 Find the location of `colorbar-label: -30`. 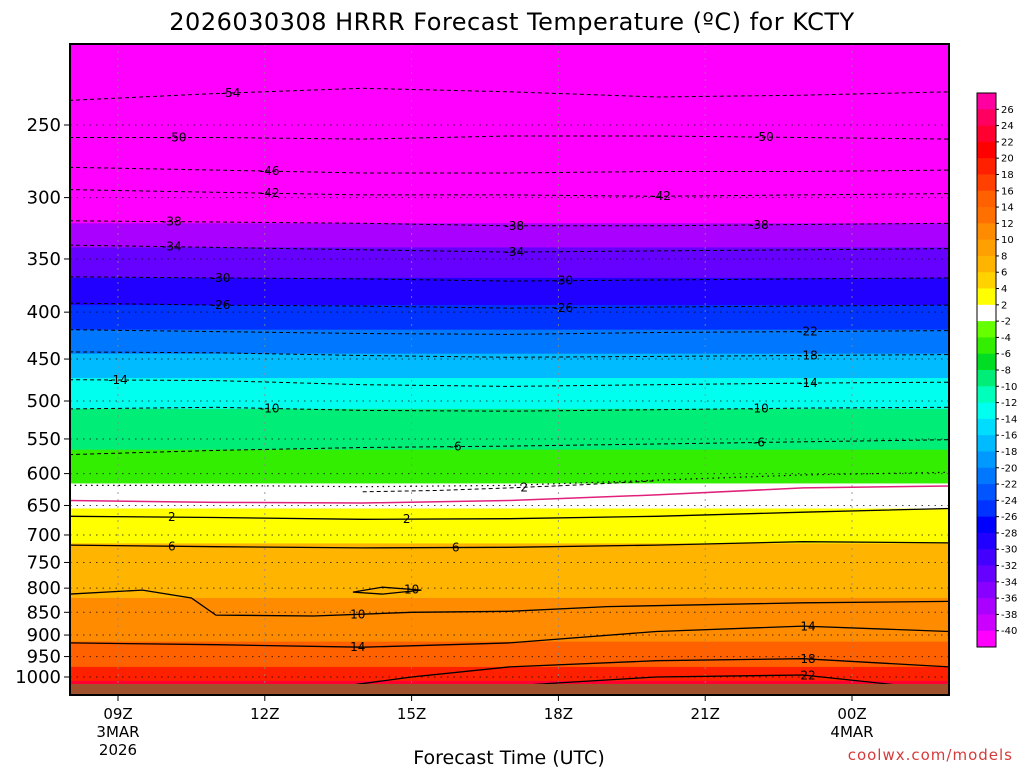

colorbar-label: -30 is located at coordinates (1009, 550).